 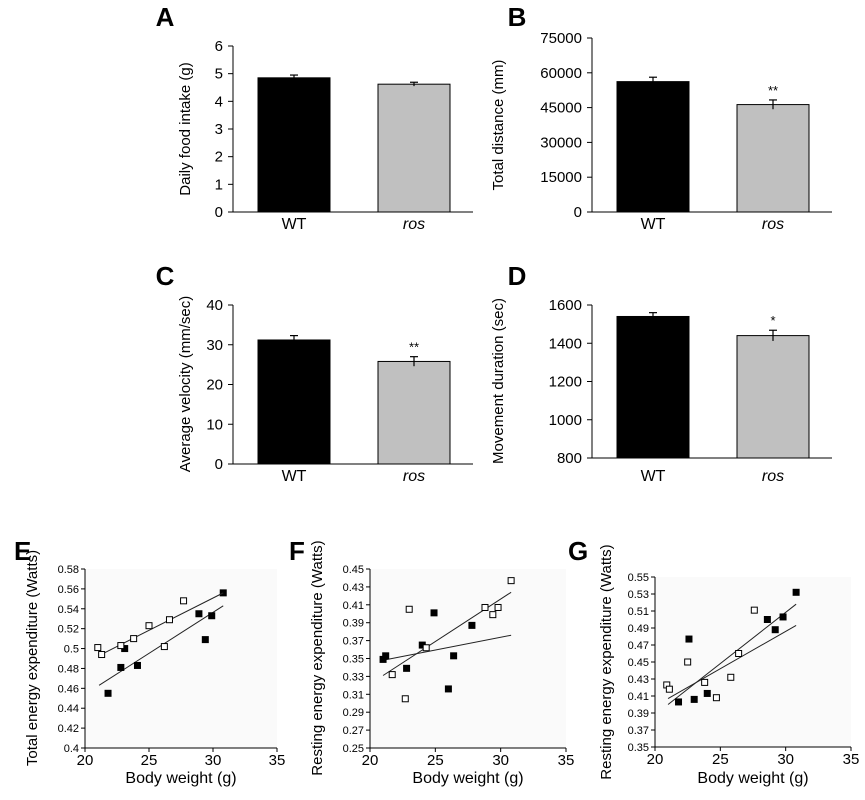 I want to click on y-tick-label-e: 0.5, so click(x=71, y=650).